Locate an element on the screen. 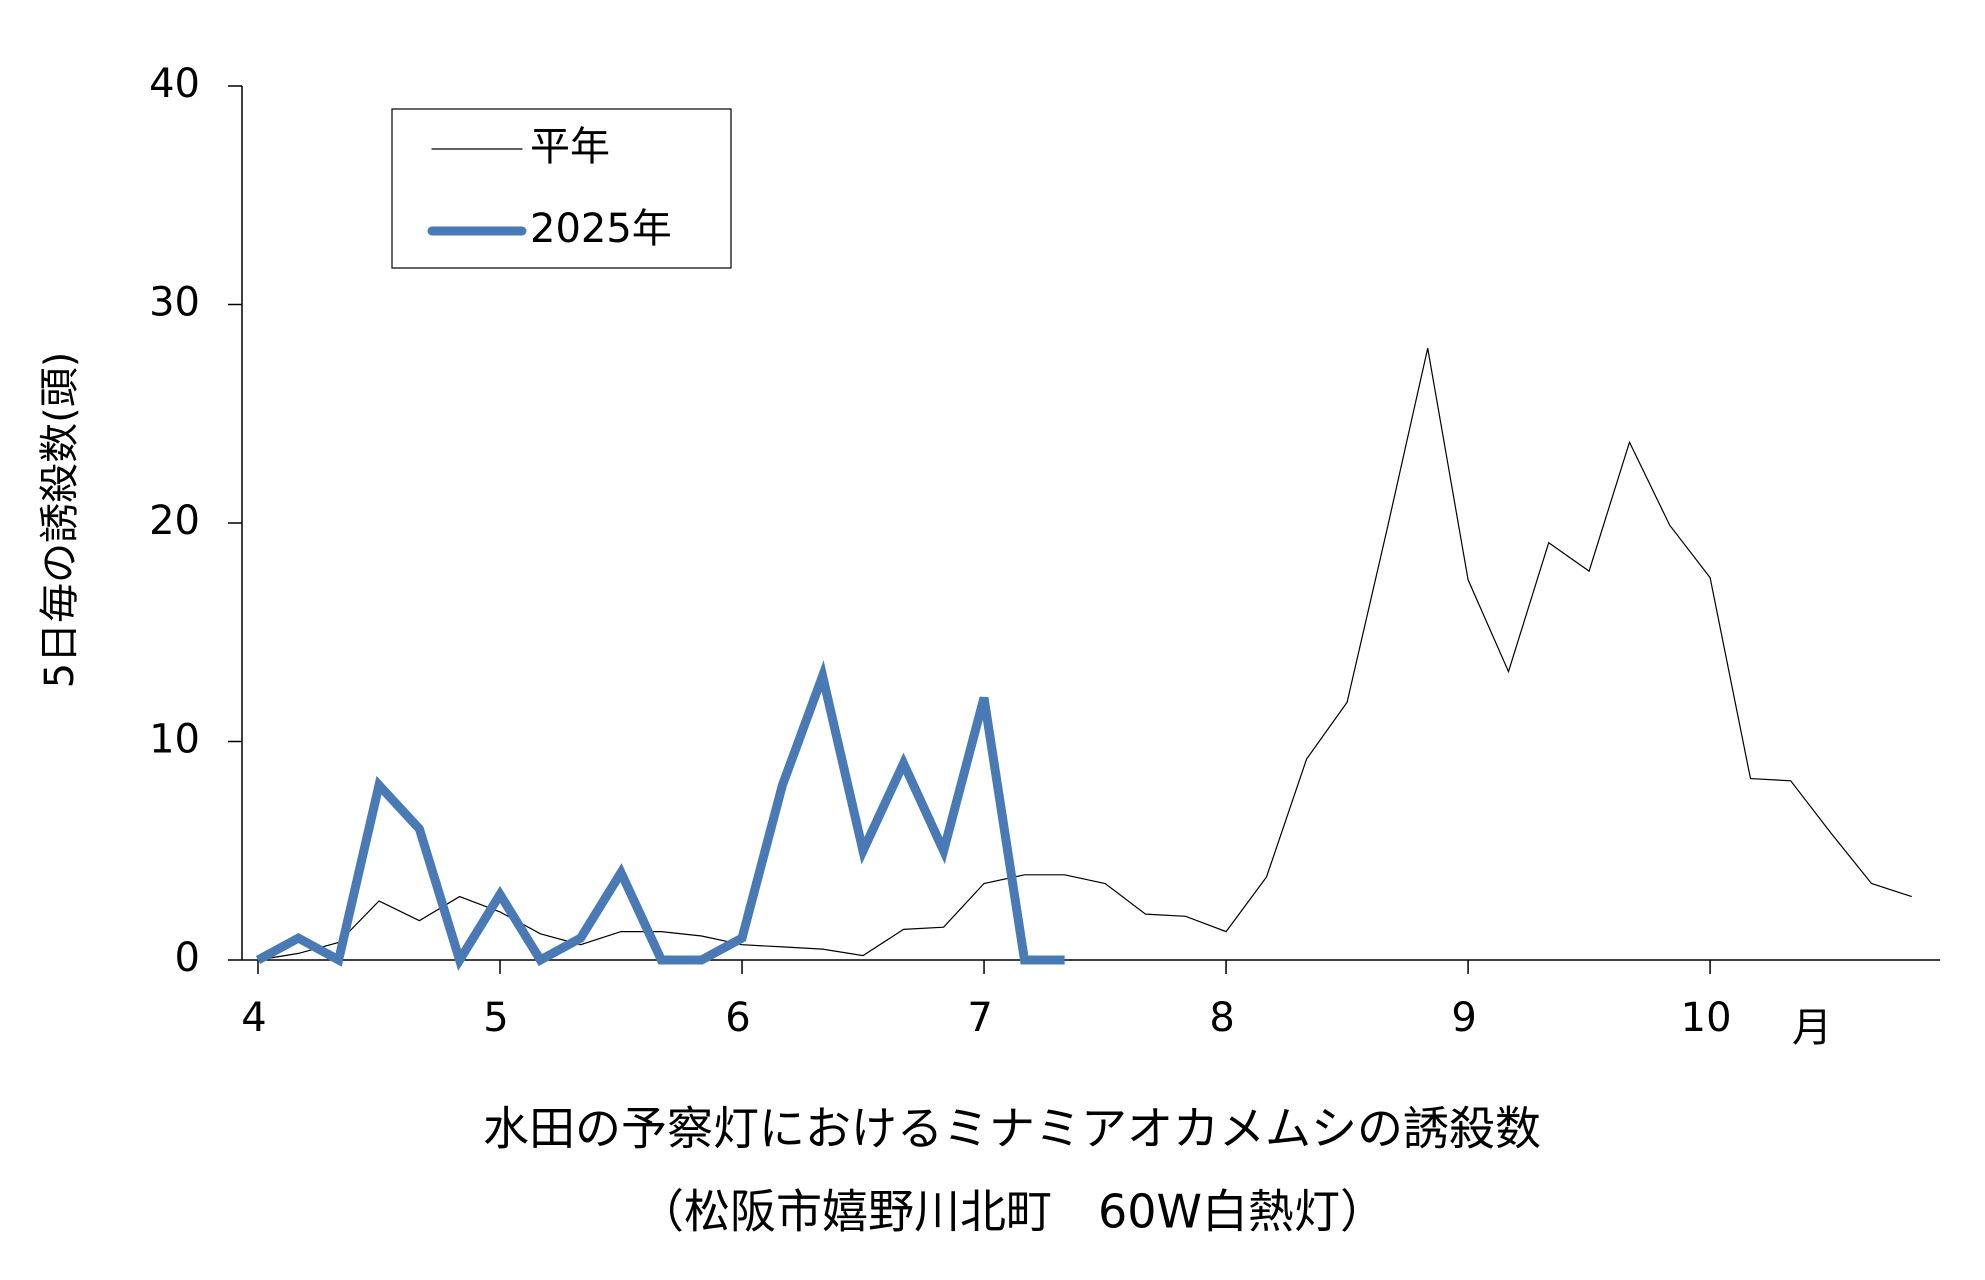 The width and height of the screenshot is (1985, 1280). x-tick-label: 8 is located at coordinates (1221, 1018).